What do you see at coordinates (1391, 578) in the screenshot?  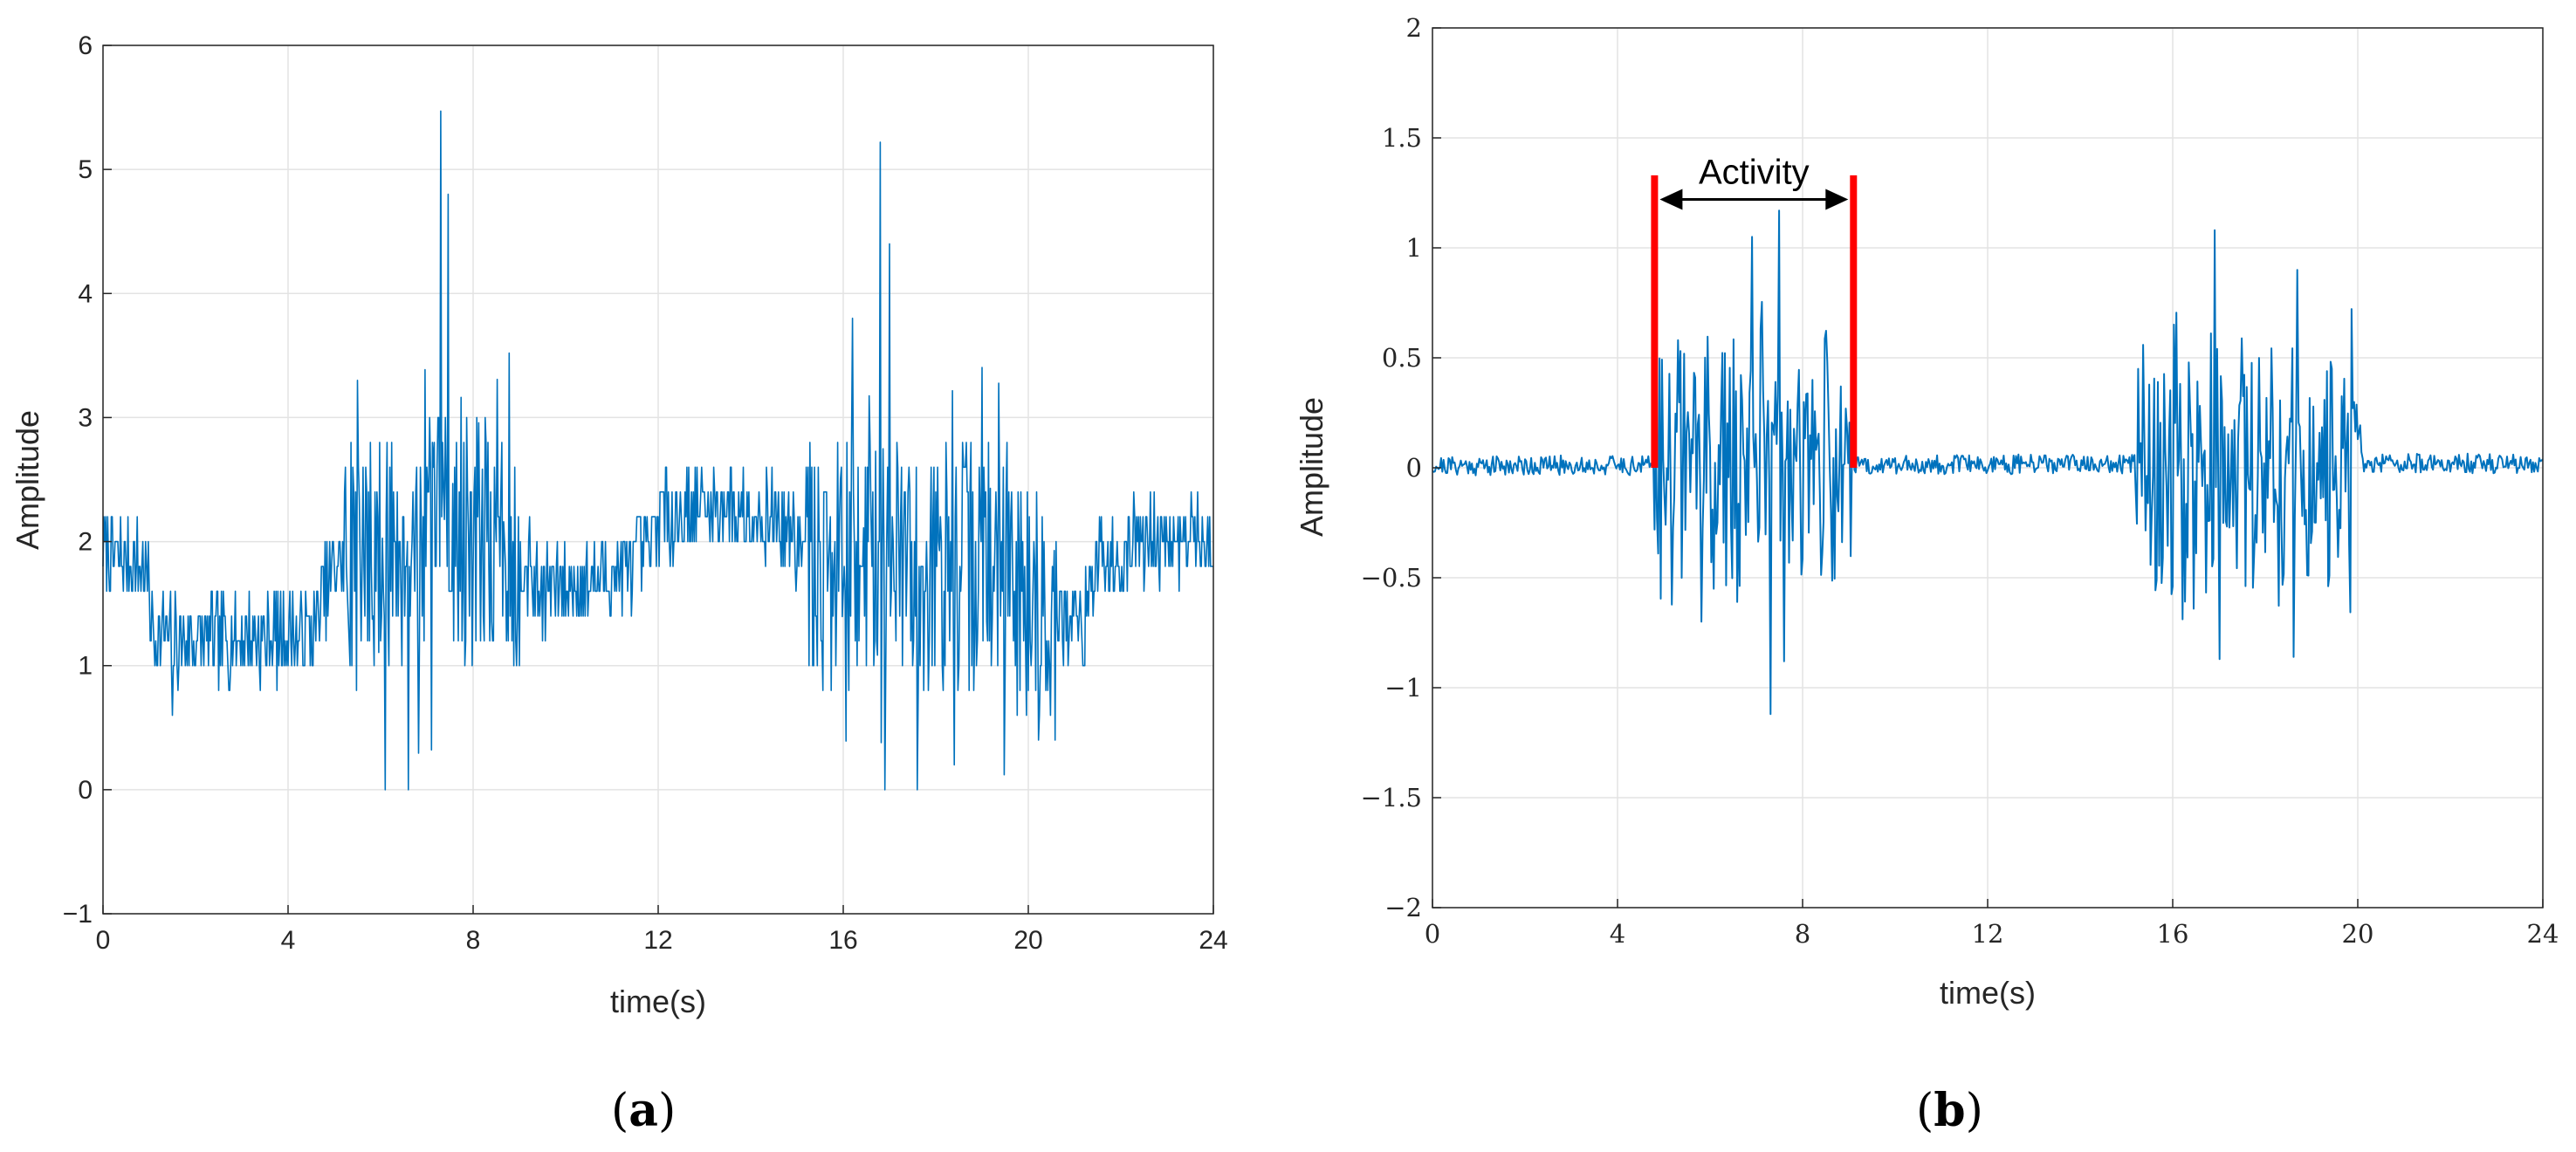 I see `y-tick-label: −0.5` at bounding box center [1391, 578].